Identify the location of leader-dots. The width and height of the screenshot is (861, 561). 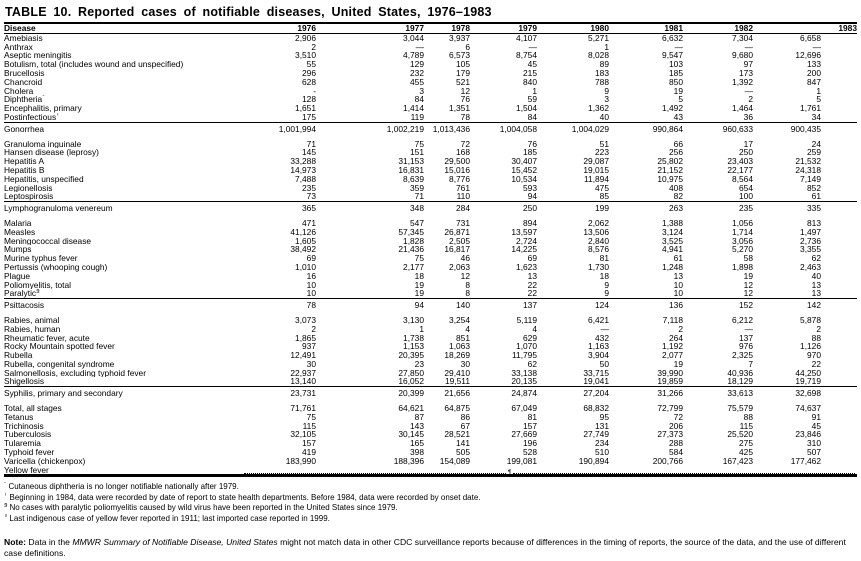
(684, 470).